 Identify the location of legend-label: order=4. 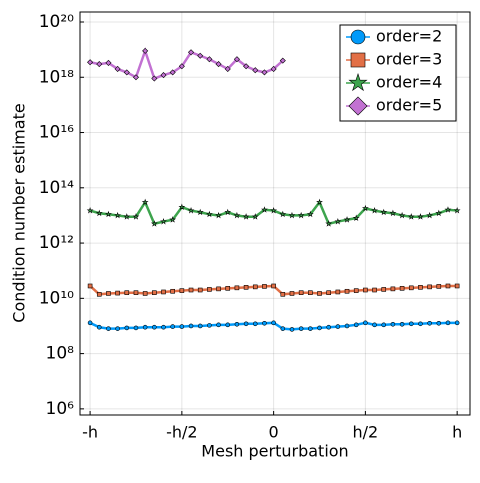
(409, 82).